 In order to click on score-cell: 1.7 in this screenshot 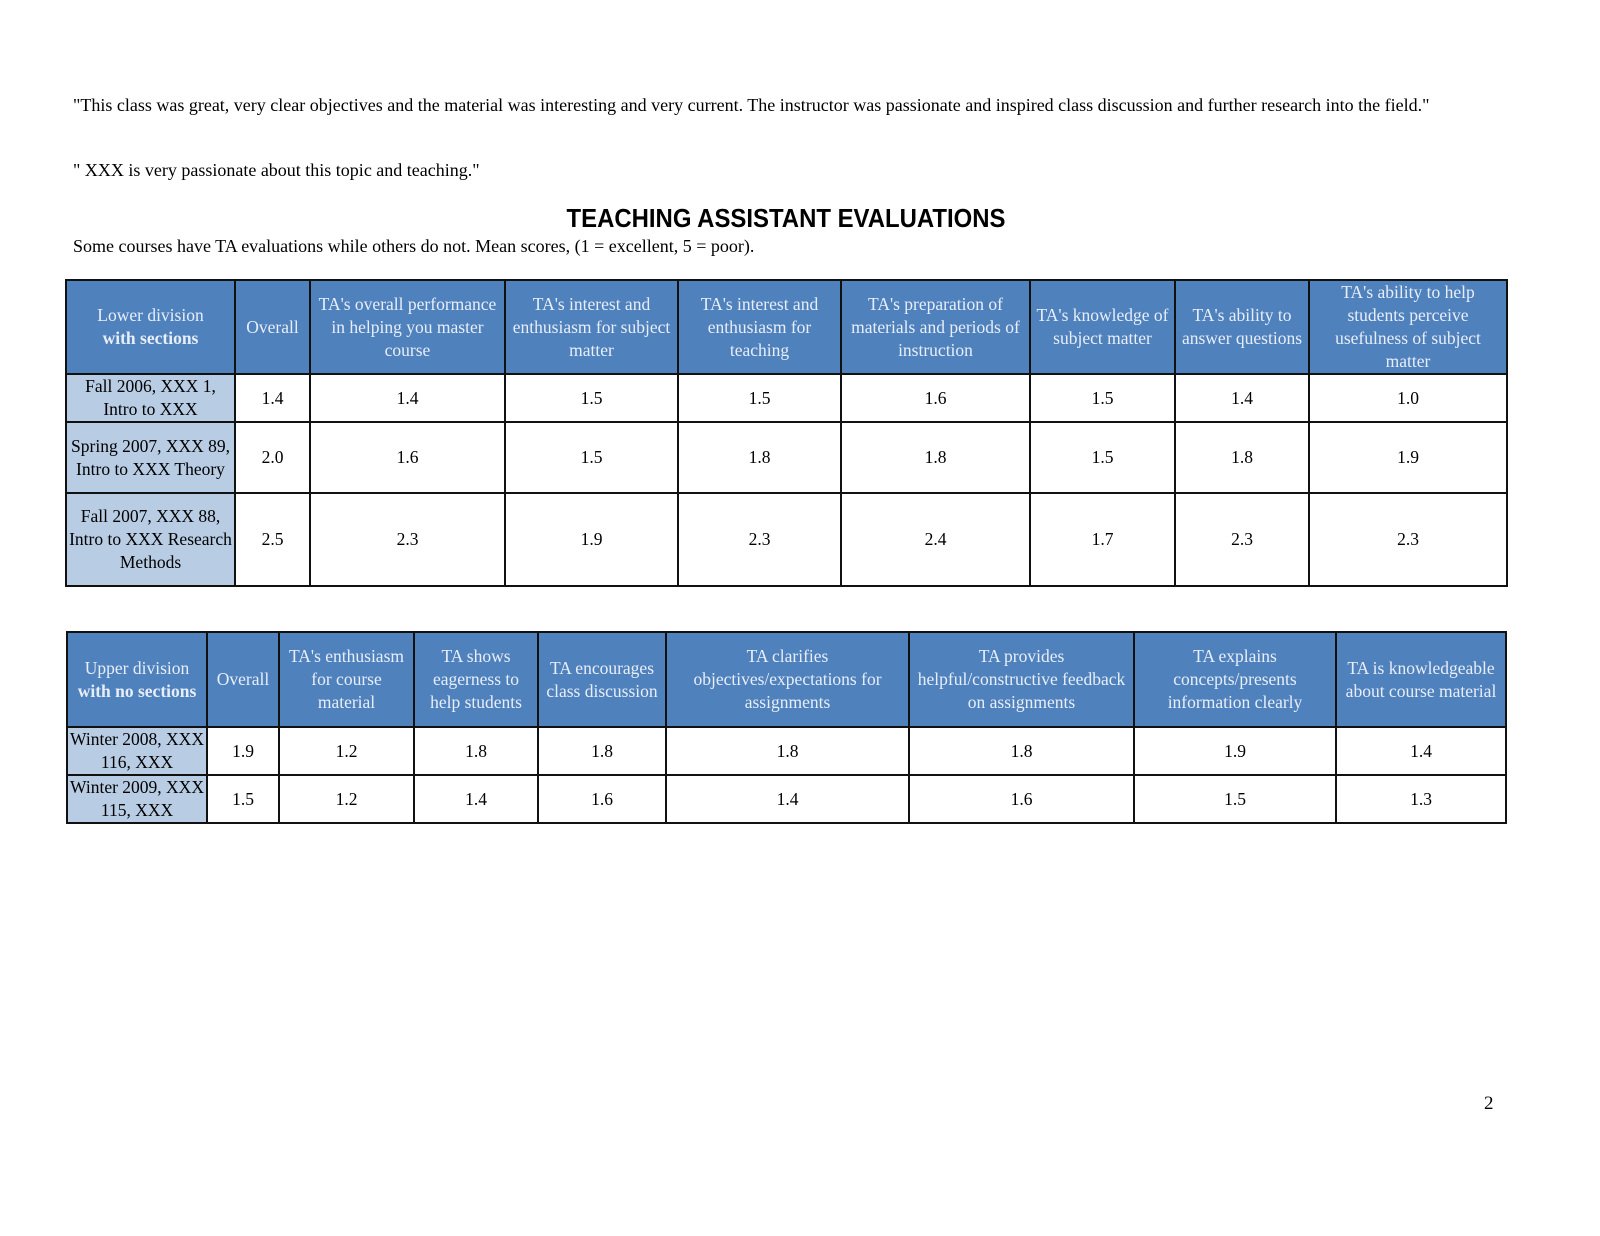, I will do `click(1102, 539)`.